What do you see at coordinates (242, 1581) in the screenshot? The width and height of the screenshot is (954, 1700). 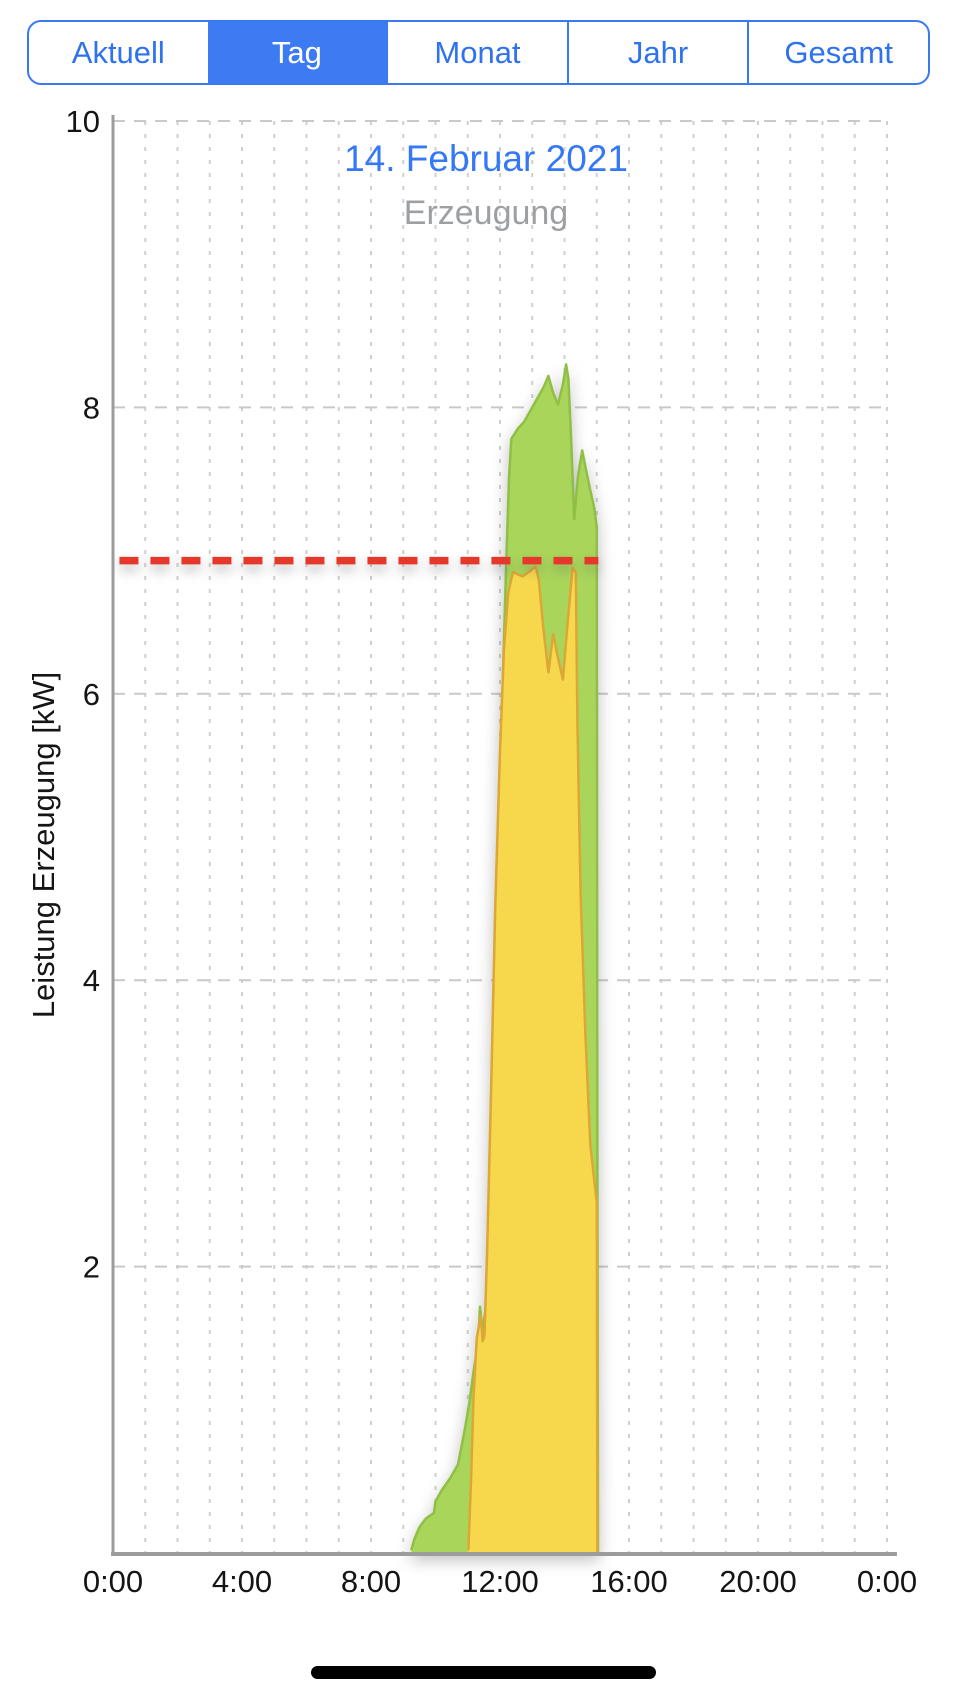 I see `x-tick-label: 4:00` at bounding box center [242, 1581].